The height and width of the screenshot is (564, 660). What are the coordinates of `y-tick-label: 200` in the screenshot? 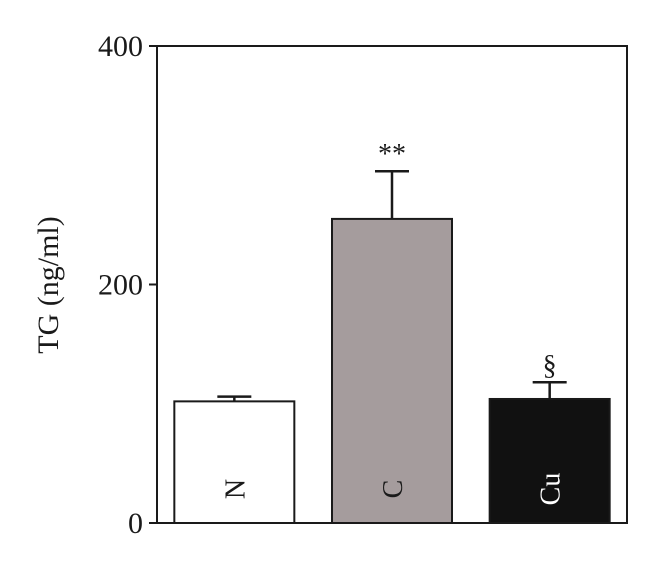 It's located at (120, 285).